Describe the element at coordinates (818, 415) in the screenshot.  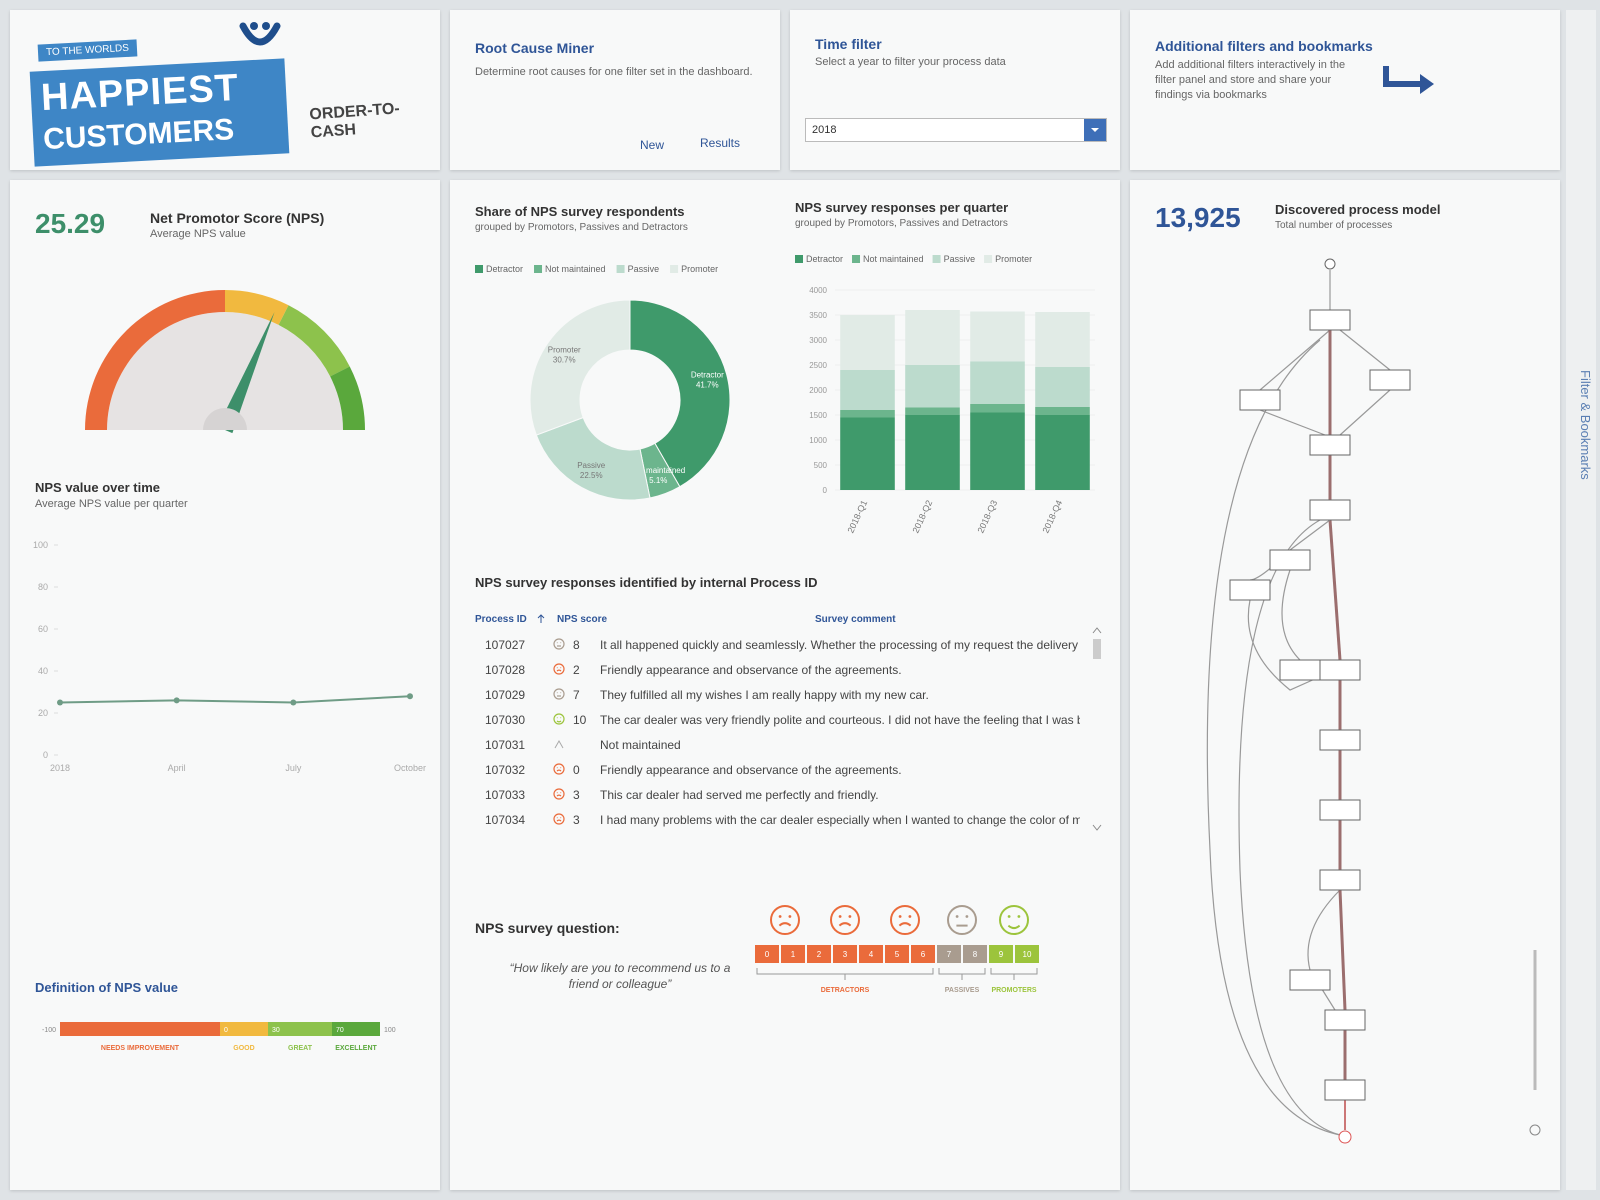
I see `y-tick-label: 1500` at that location.